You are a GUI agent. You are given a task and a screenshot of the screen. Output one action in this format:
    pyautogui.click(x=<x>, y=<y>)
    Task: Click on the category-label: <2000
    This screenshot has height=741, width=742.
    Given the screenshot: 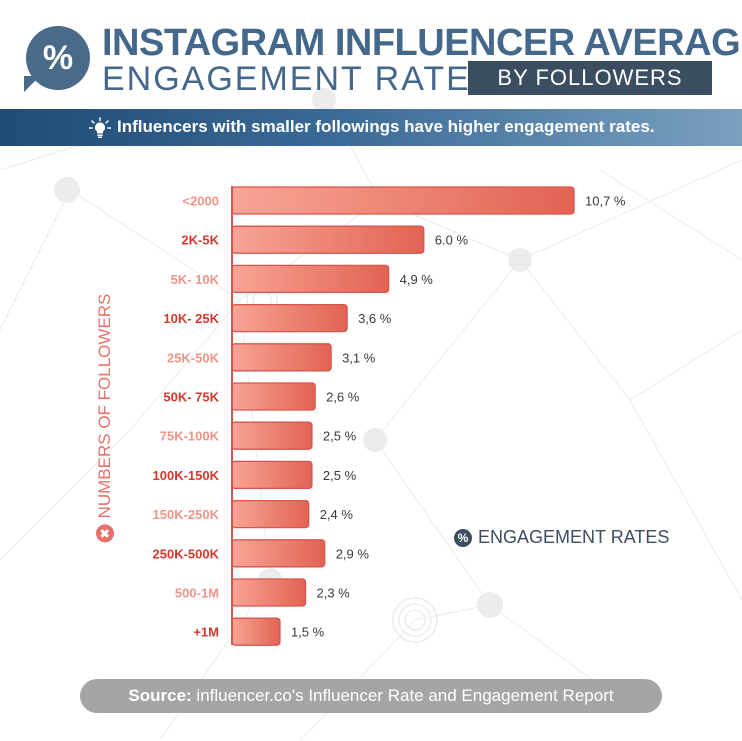 What is the action you would take?
    pyautogui.click(x=200, y=201)
    